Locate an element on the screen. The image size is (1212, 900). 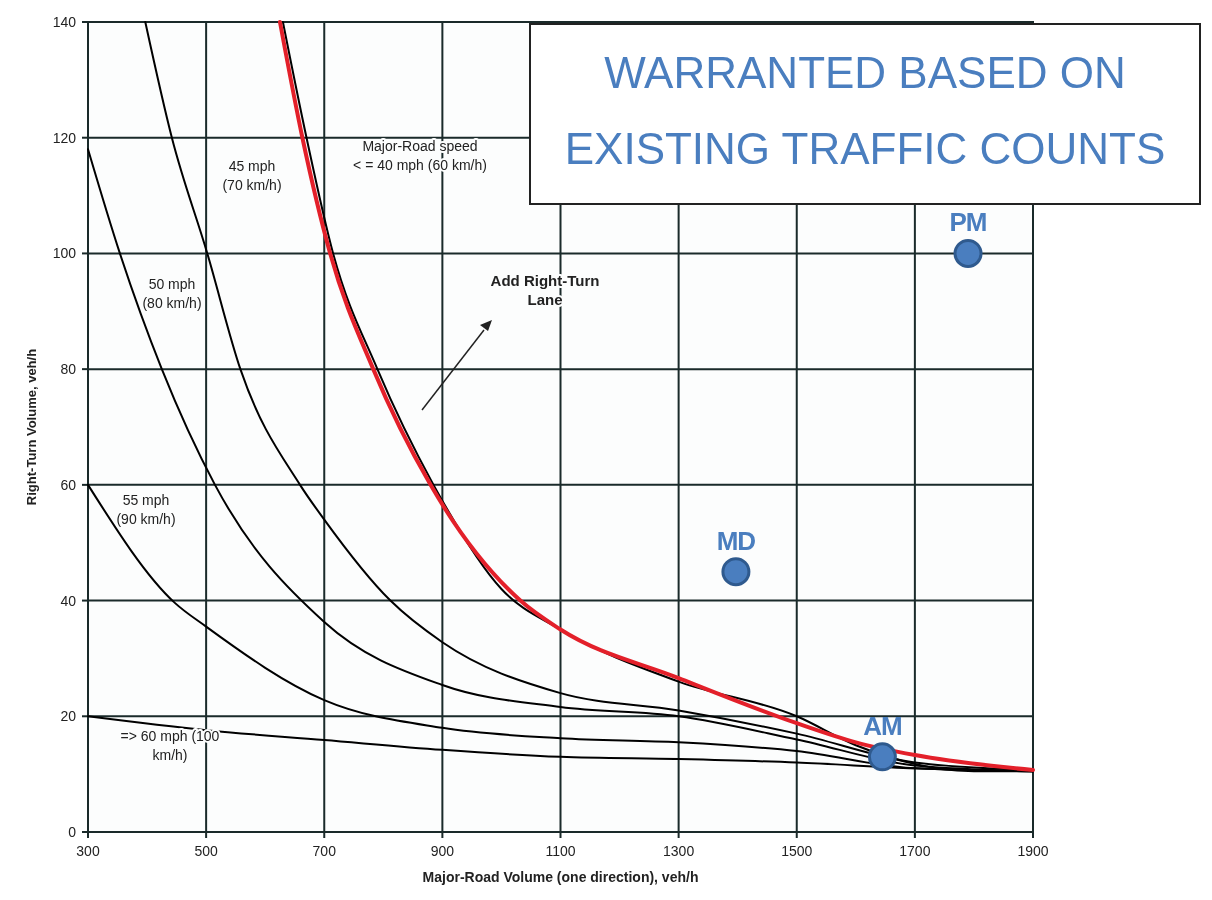
series-label: AM is located at coordinates (882, 725).